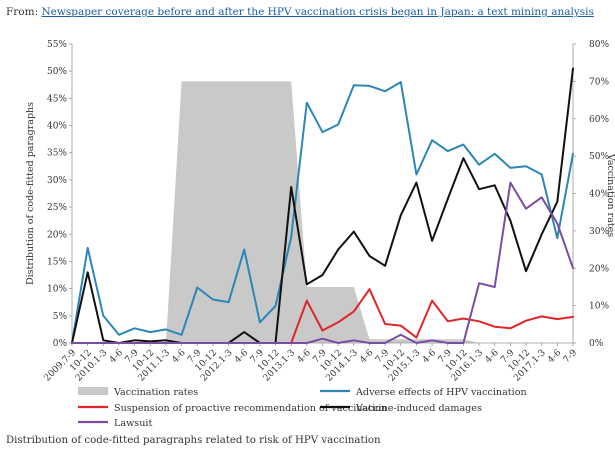 The width and height of the screenshot is (615, 460). I want to click on y-tick-label: 15%, so click(57, 262).